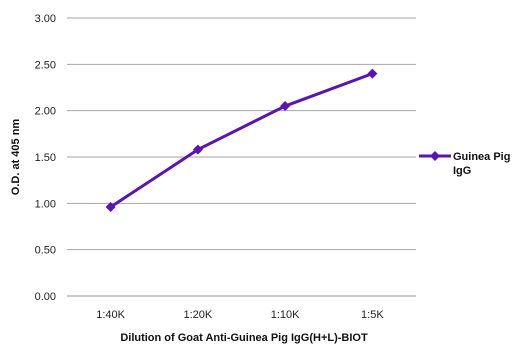  I want to click on x-tick-label: 1:40K, so click(110, 315).